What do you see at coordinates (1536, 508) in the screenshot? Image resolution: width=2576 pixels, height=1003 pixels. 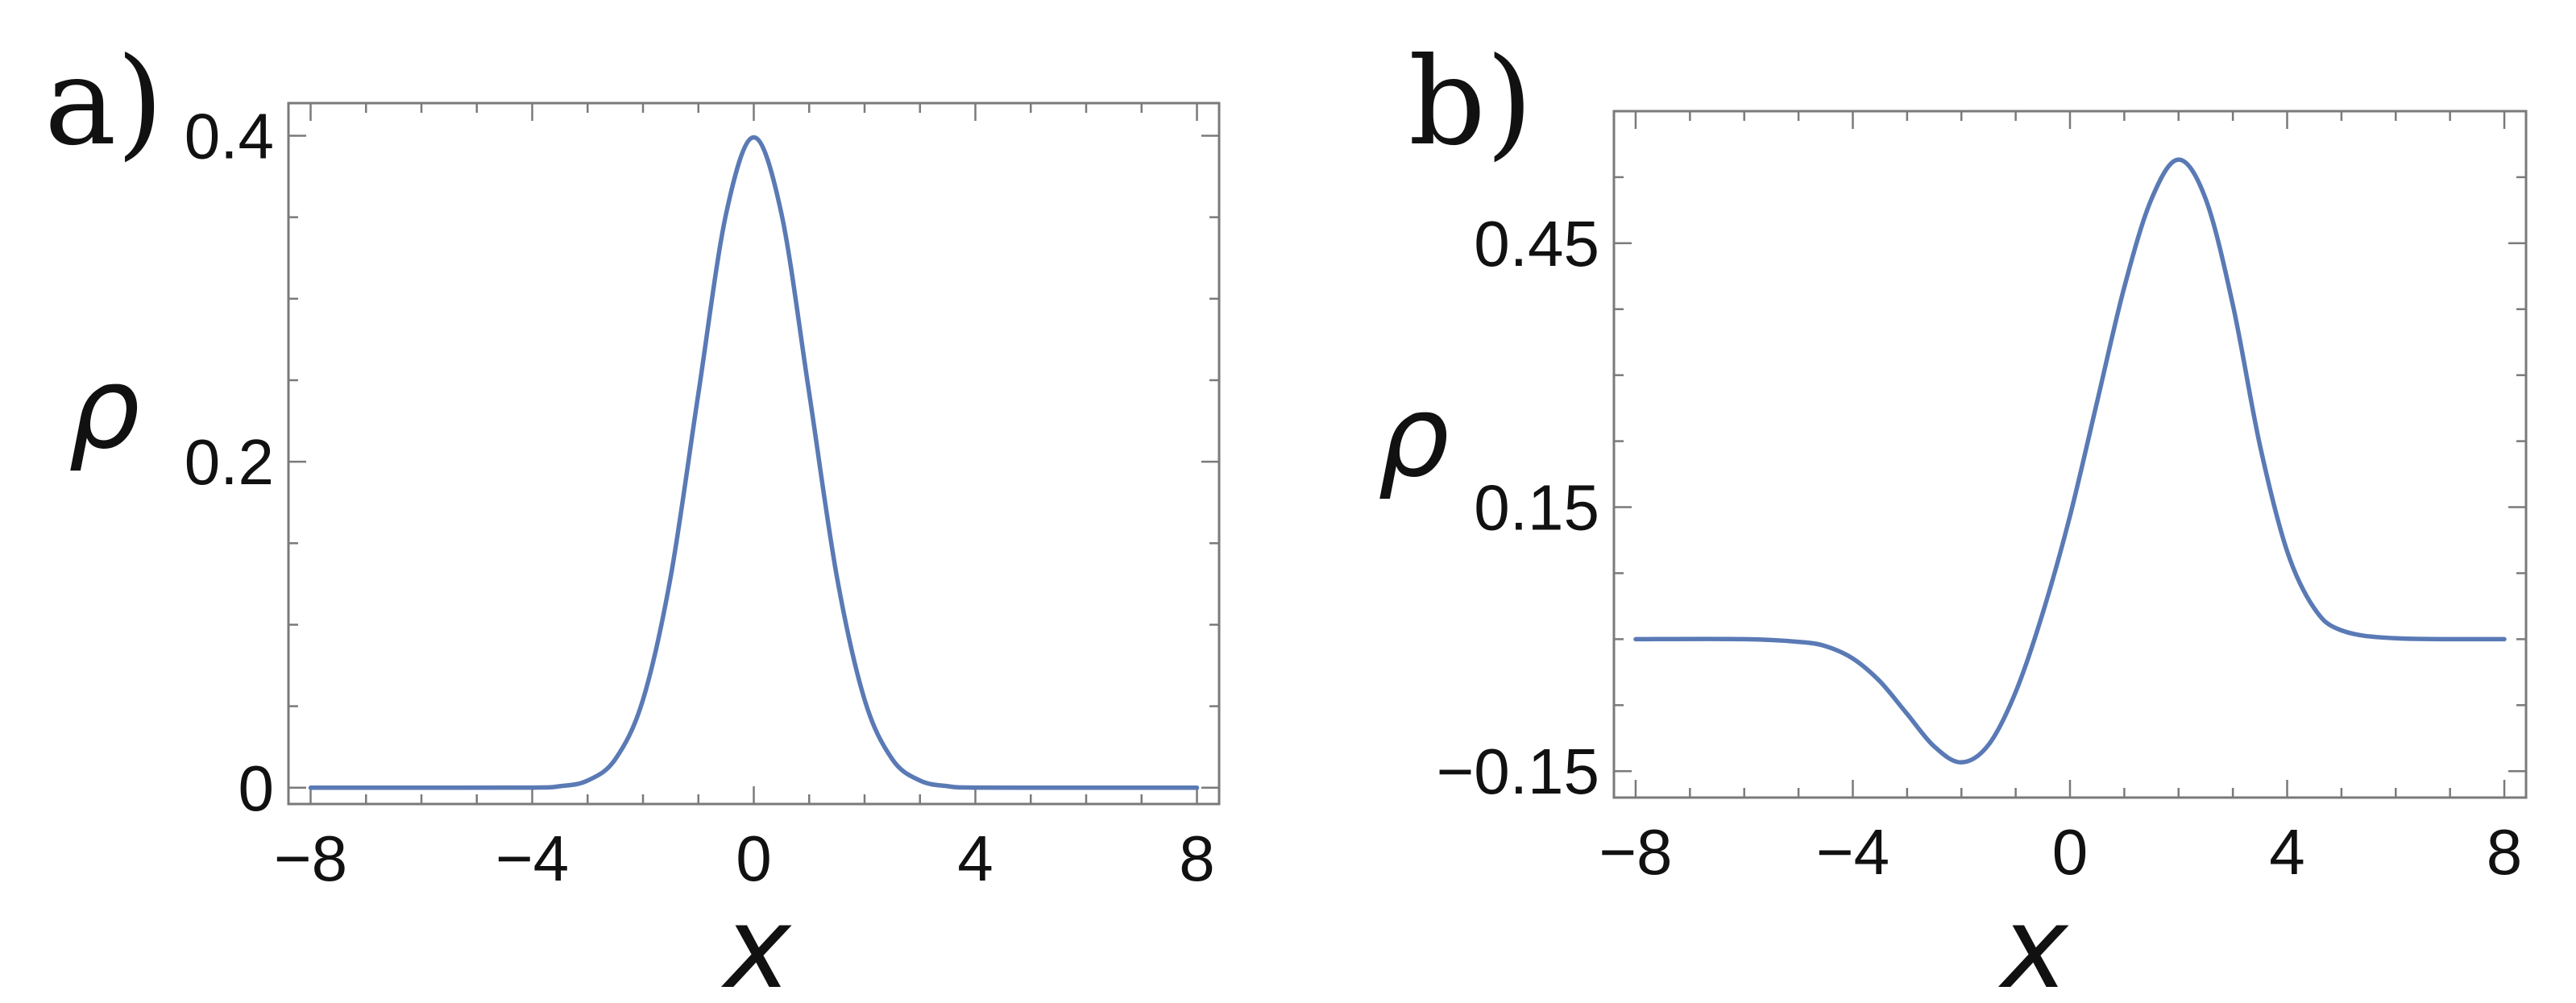 I see `y-tick-label: 0.15` at bounding box center [1536, 508].